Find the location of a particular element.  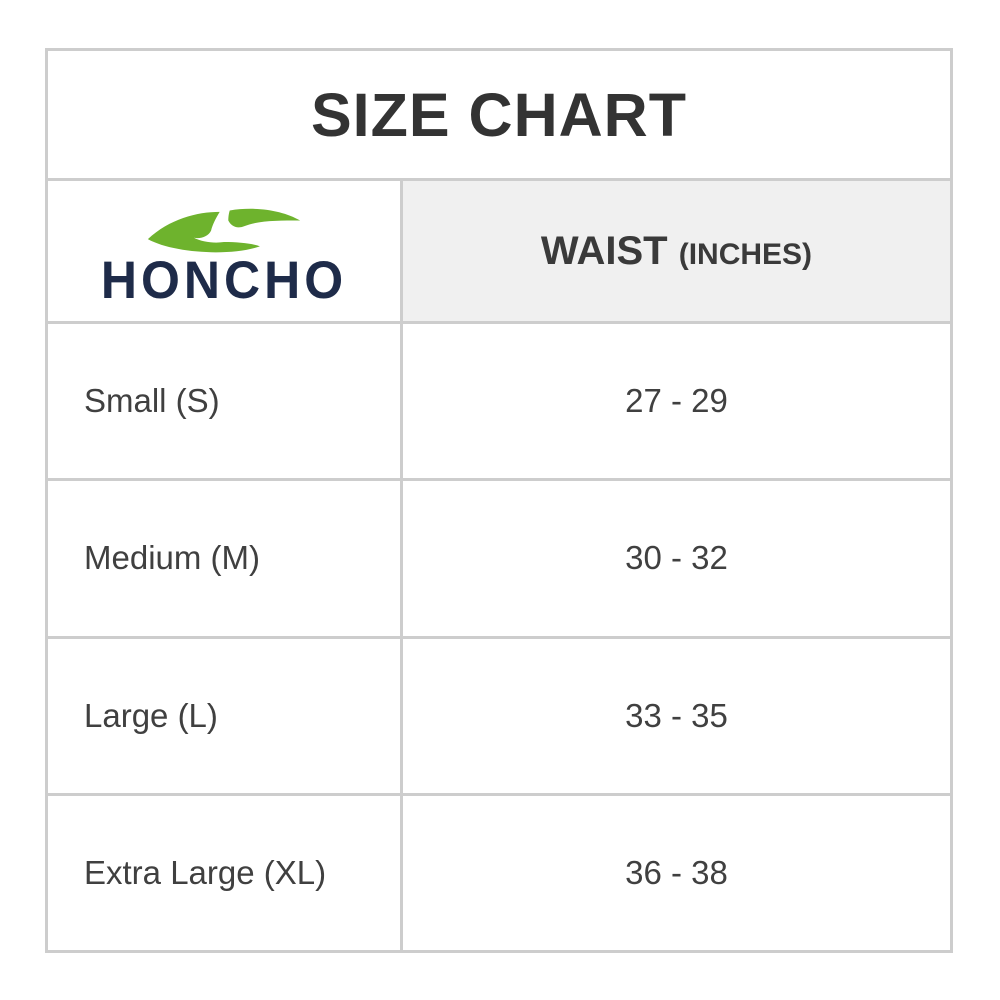

waist-column-header: WAIST (INCHES) is located at coordinates (676, 251).